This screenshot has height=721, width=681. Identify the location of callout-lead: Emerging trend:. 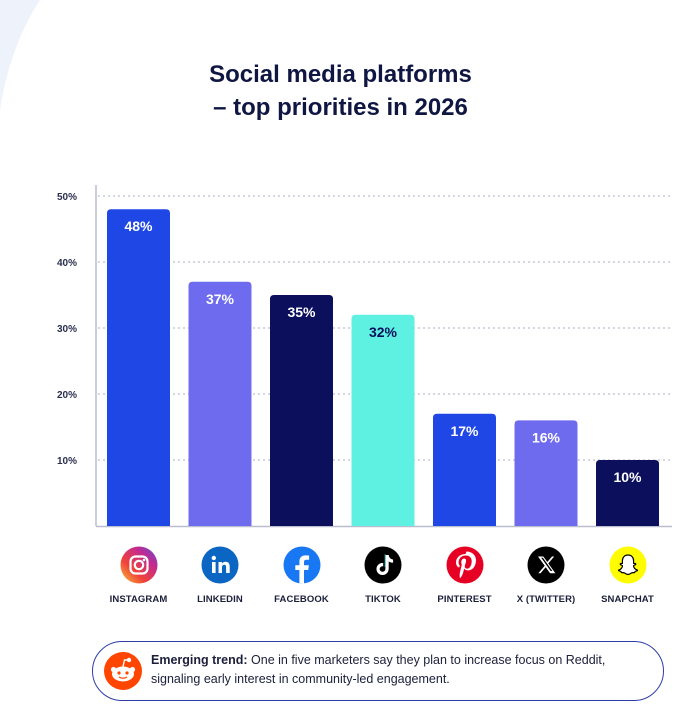
(199, 660).